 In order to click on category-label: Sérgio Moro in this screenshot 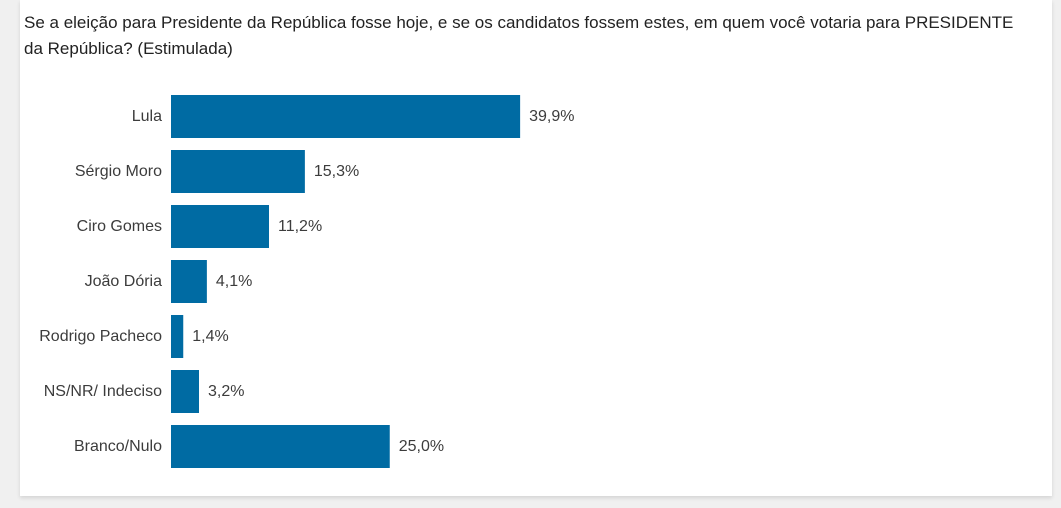, I will do `click(118, 171)`.